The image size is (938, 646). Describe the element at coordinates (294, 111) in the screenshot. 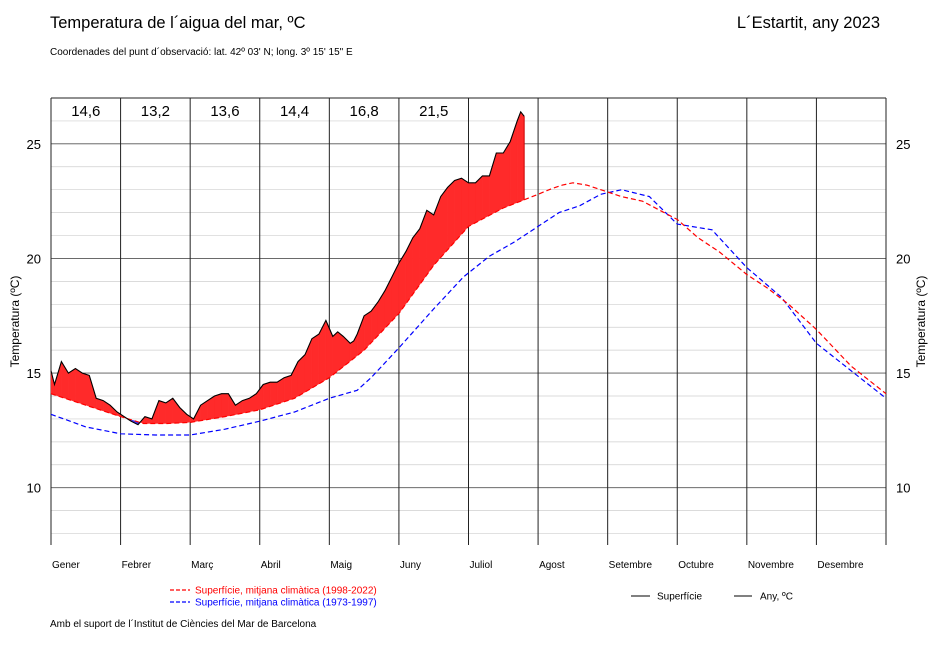

I see `monthly-mean-value: 14,4` at that location.